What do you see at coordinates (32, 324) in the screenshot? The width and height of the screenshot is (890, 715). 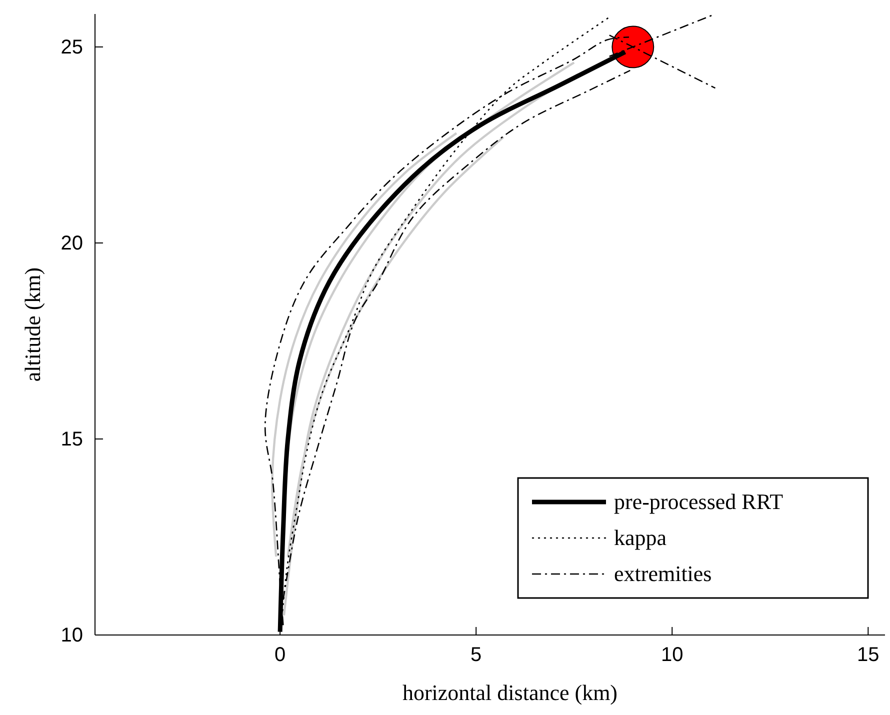 I see `y-axis-title: altitude (km)` at bounding box center [32, 324].